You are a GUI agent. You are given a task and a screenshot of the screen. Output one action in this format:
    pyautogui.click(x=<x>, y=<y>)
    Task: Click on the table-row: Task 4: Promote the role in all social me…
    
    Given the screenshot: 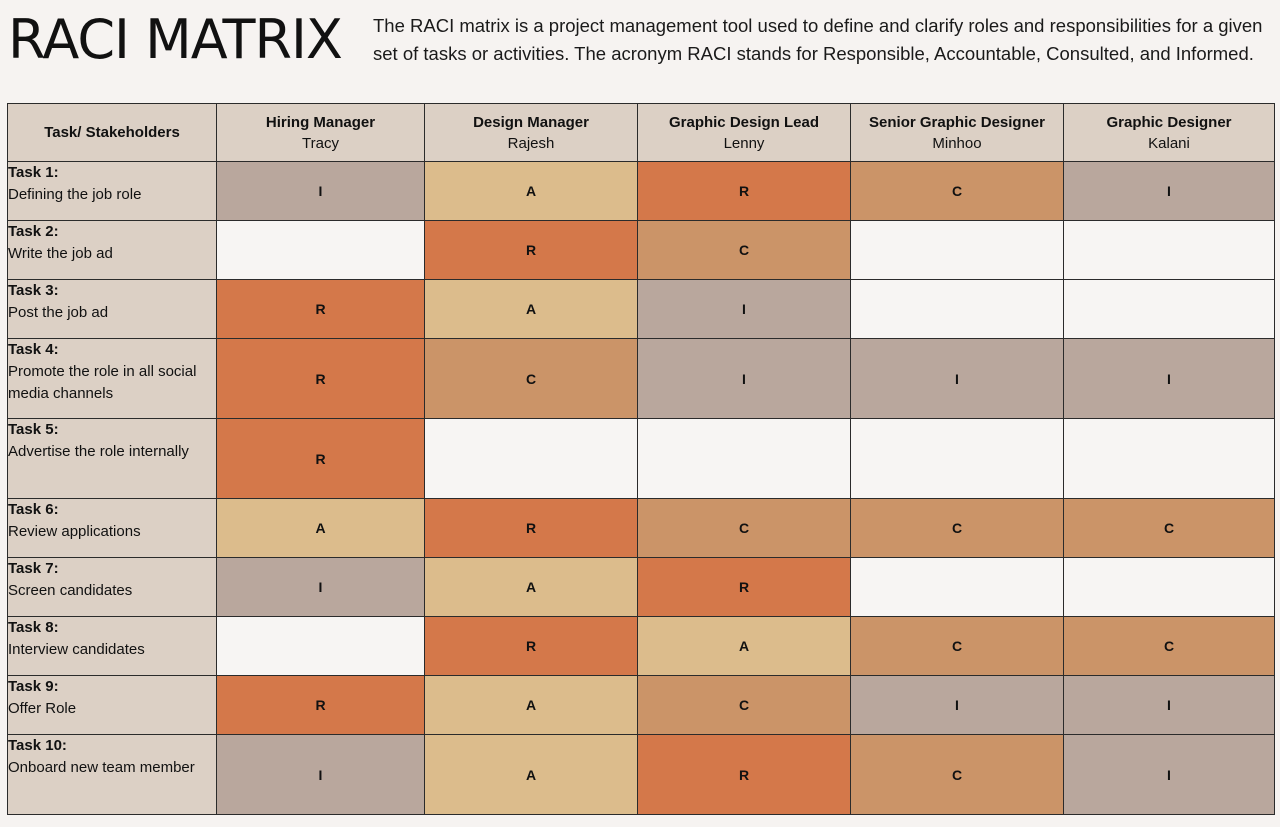 What is the action you would take?
    pyautogui.click(x=641, y=378)
    